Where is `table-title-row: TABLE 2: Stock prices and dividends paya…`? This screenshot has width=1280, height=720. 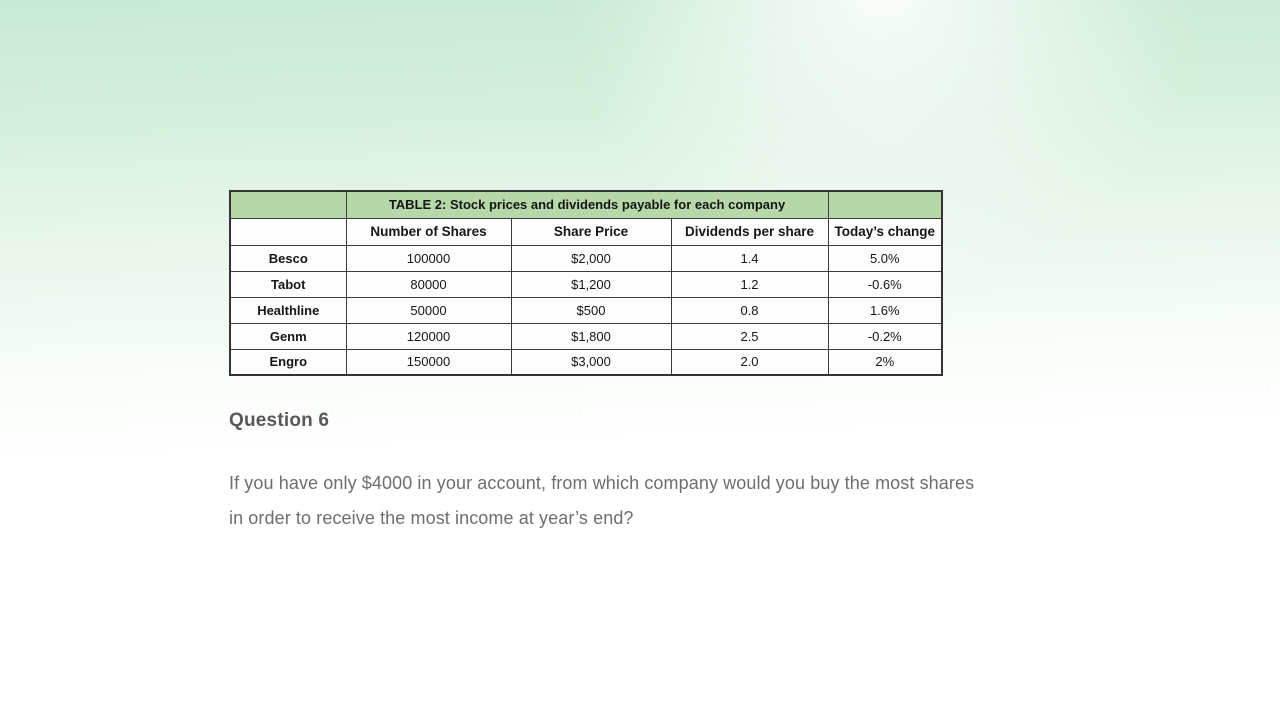
table-title-row: TABLE 2: Stock prices and dividends paya… is located at coordinates (586, 204).